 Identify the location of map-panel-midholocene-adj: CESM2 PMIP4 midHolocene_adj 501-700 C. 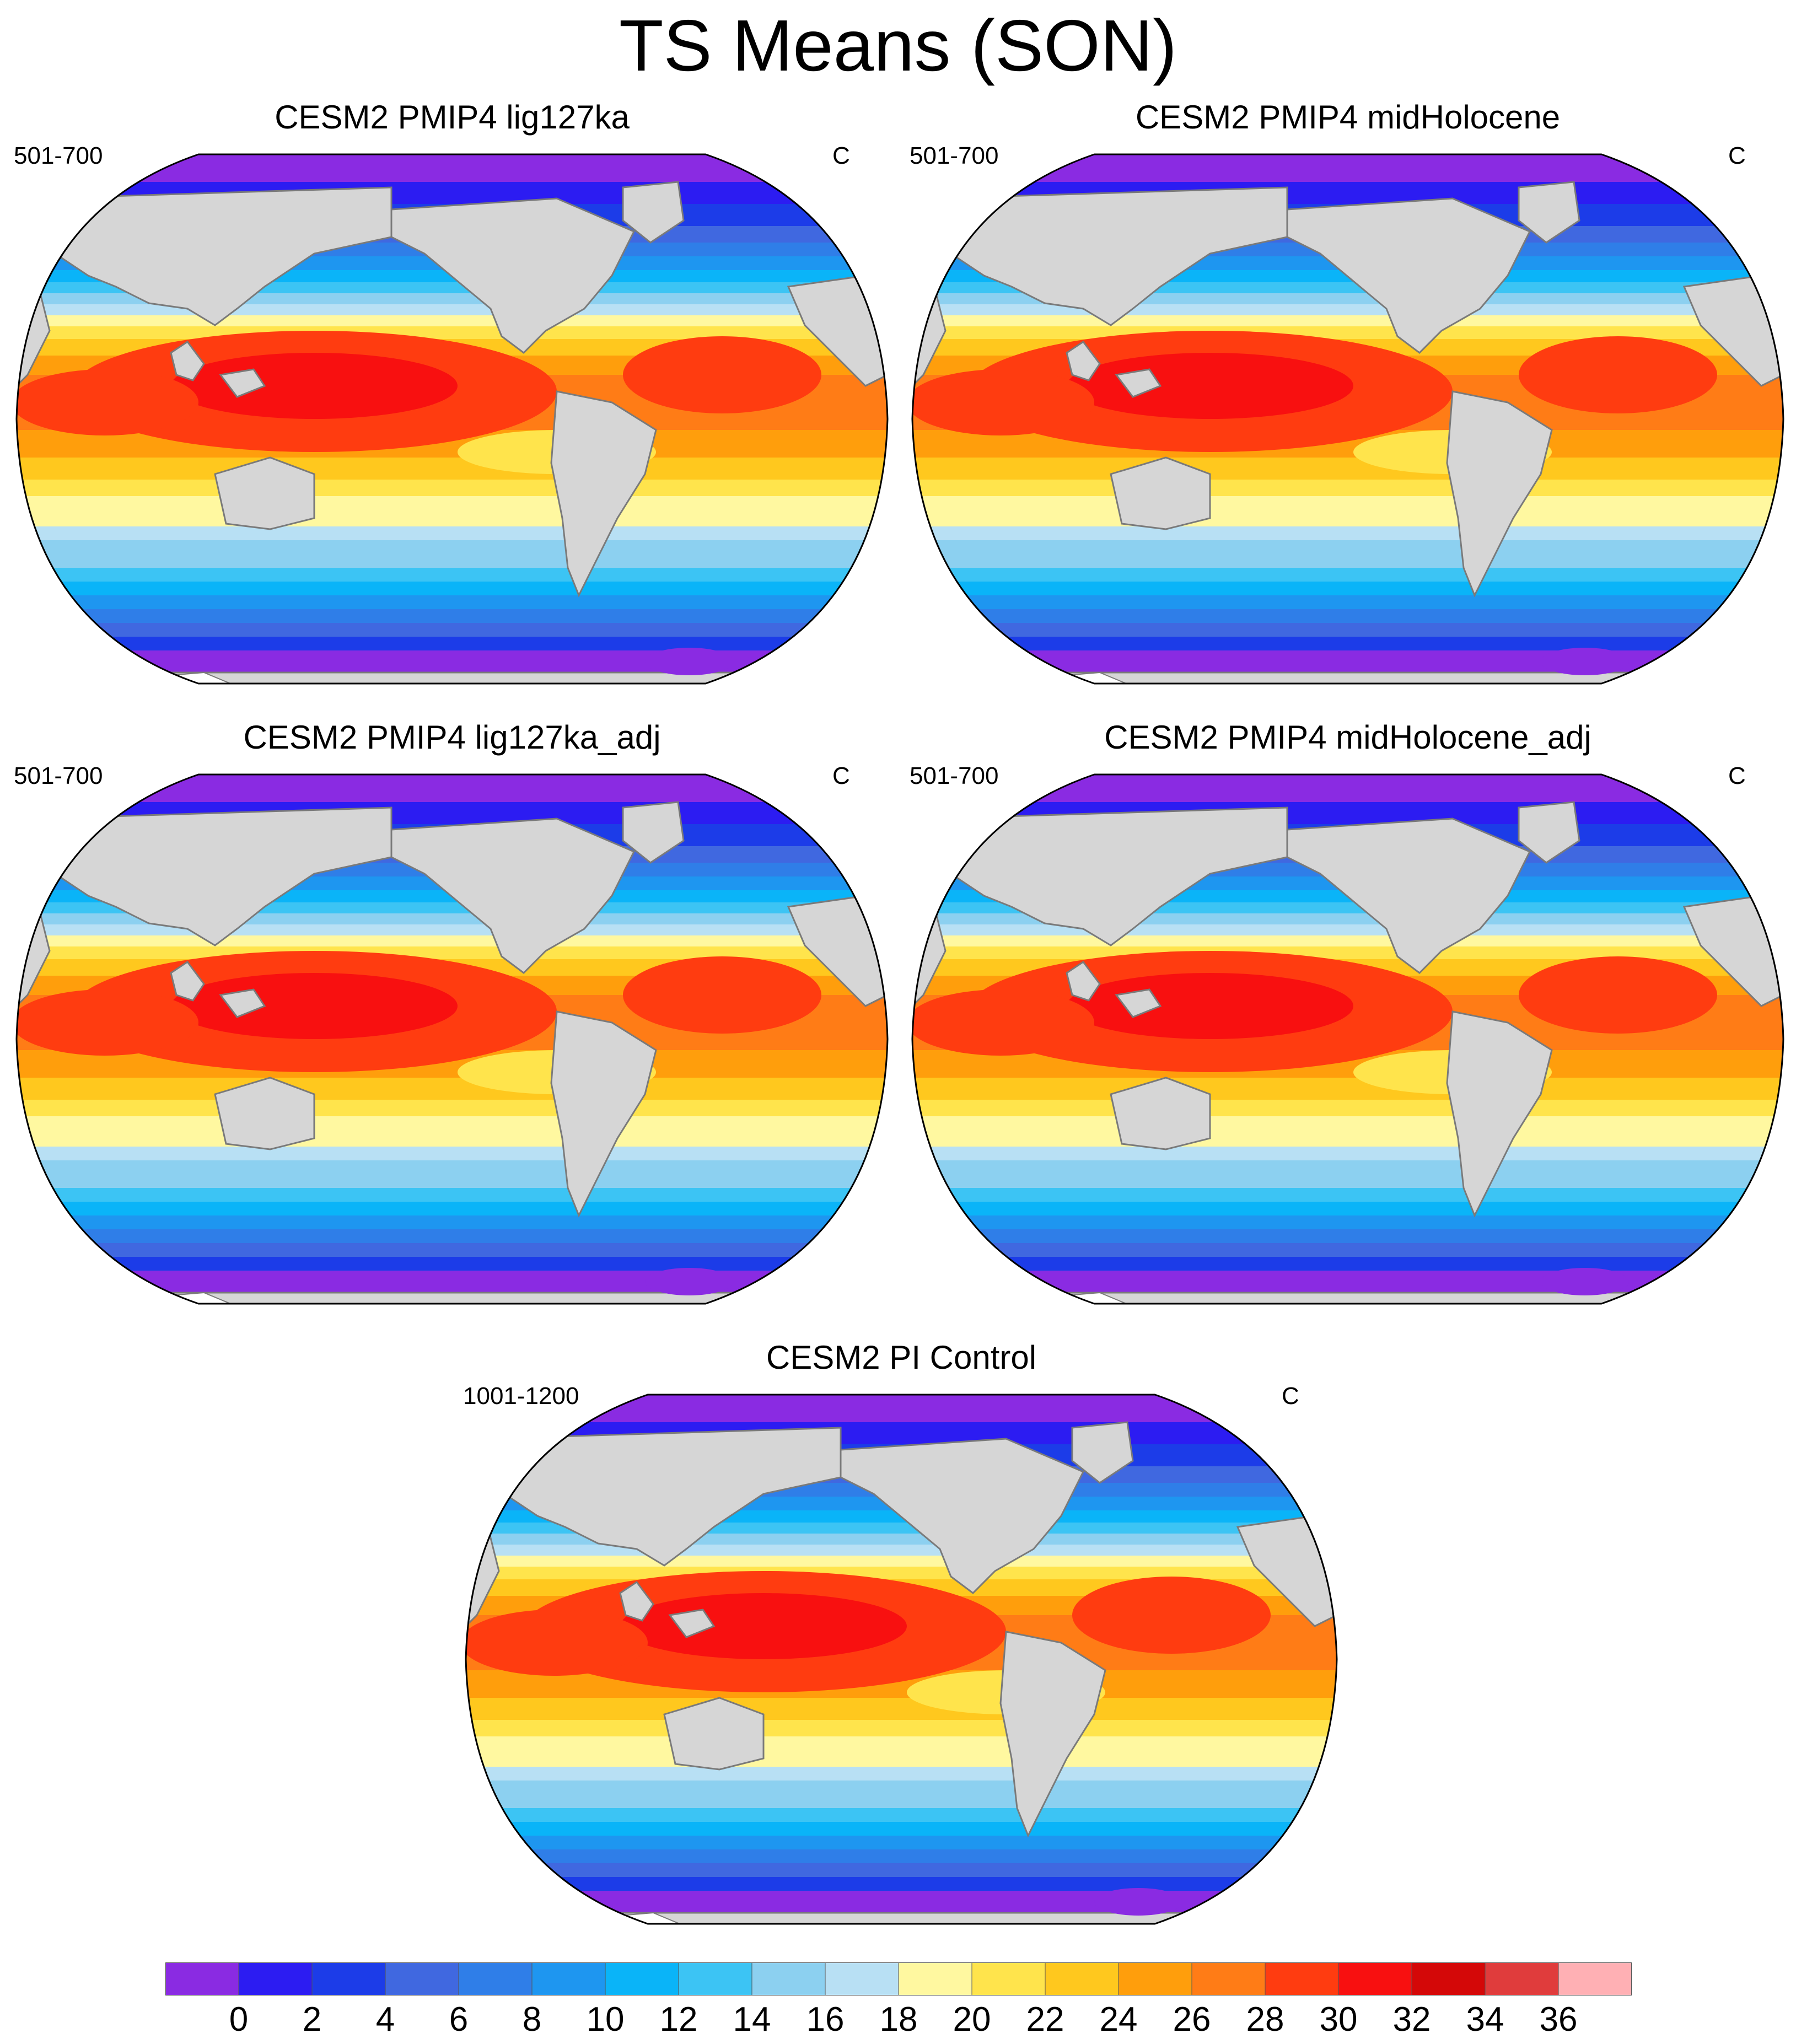
(1347, 1017).